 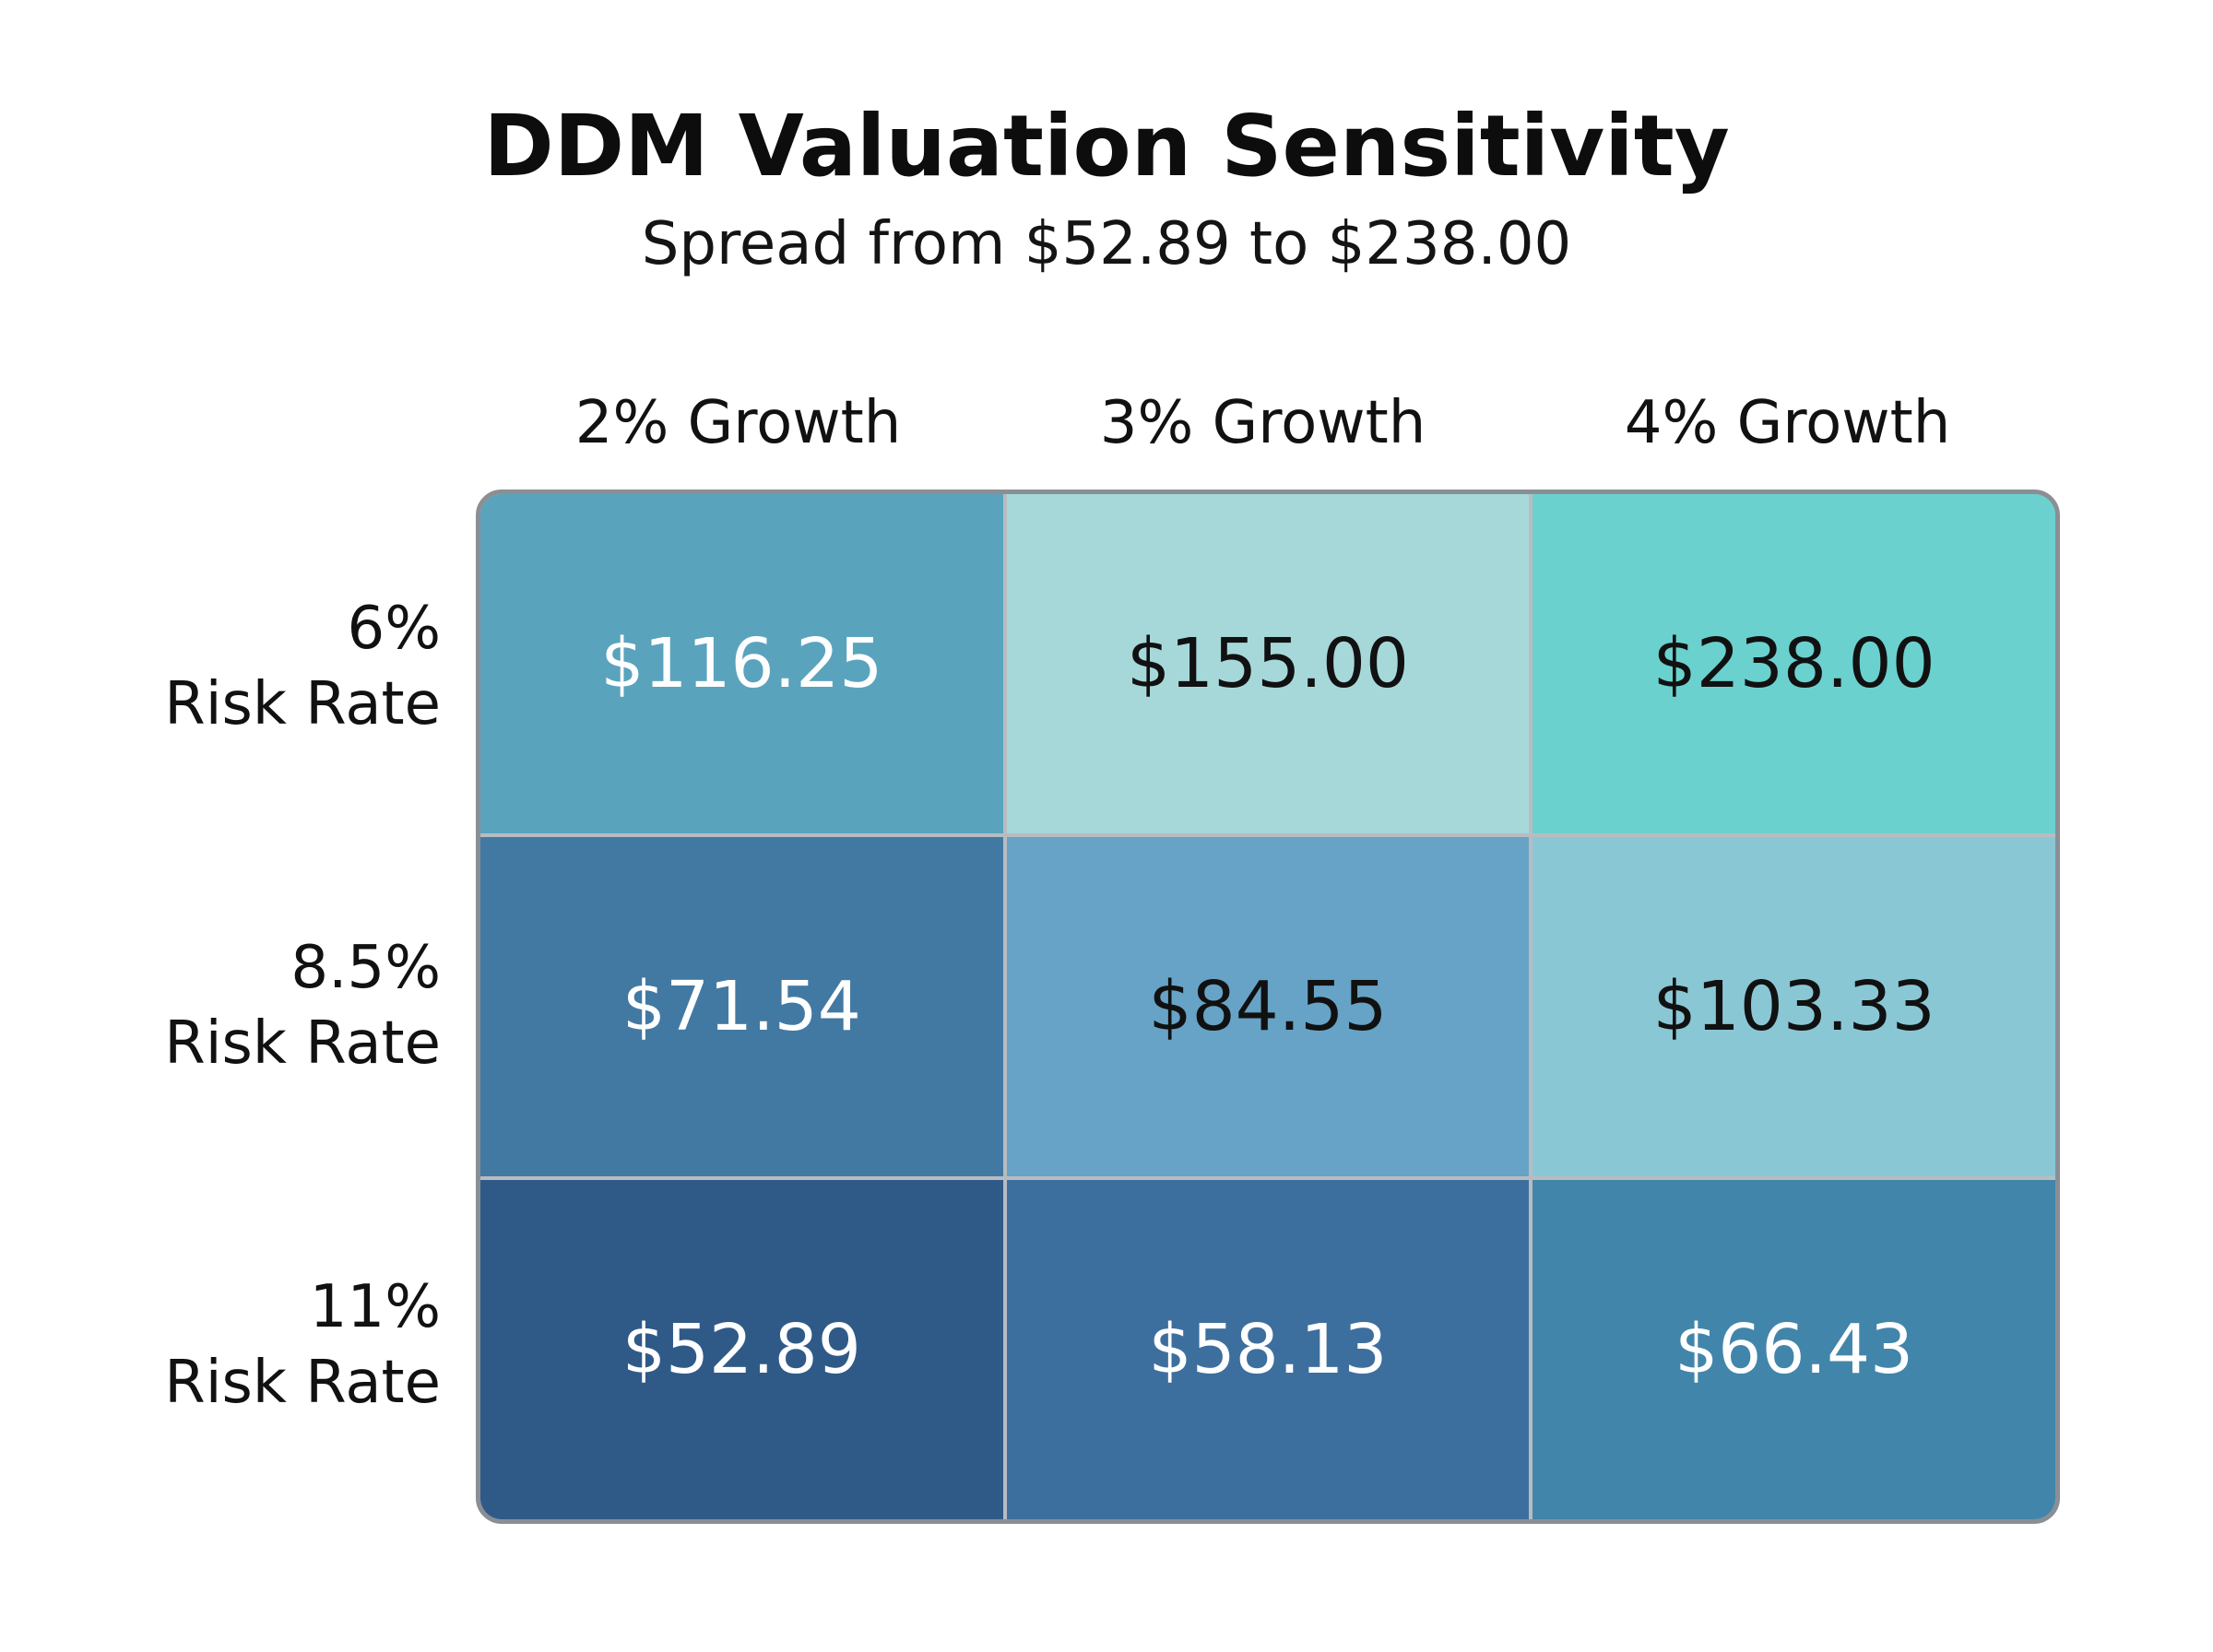 I want to click on column-label-4pct-growth: 4% Growth, so click(x=1787, y=423).